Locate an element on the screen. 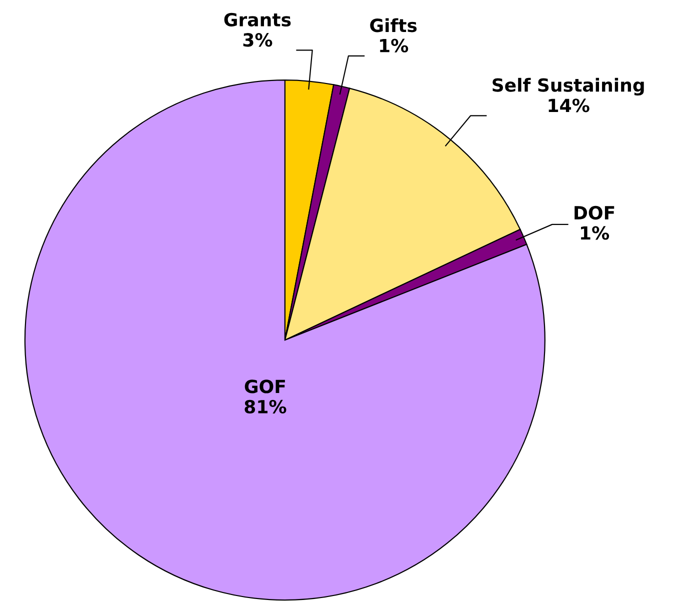  slice-label: DOF is located at coordinates (594, 213).